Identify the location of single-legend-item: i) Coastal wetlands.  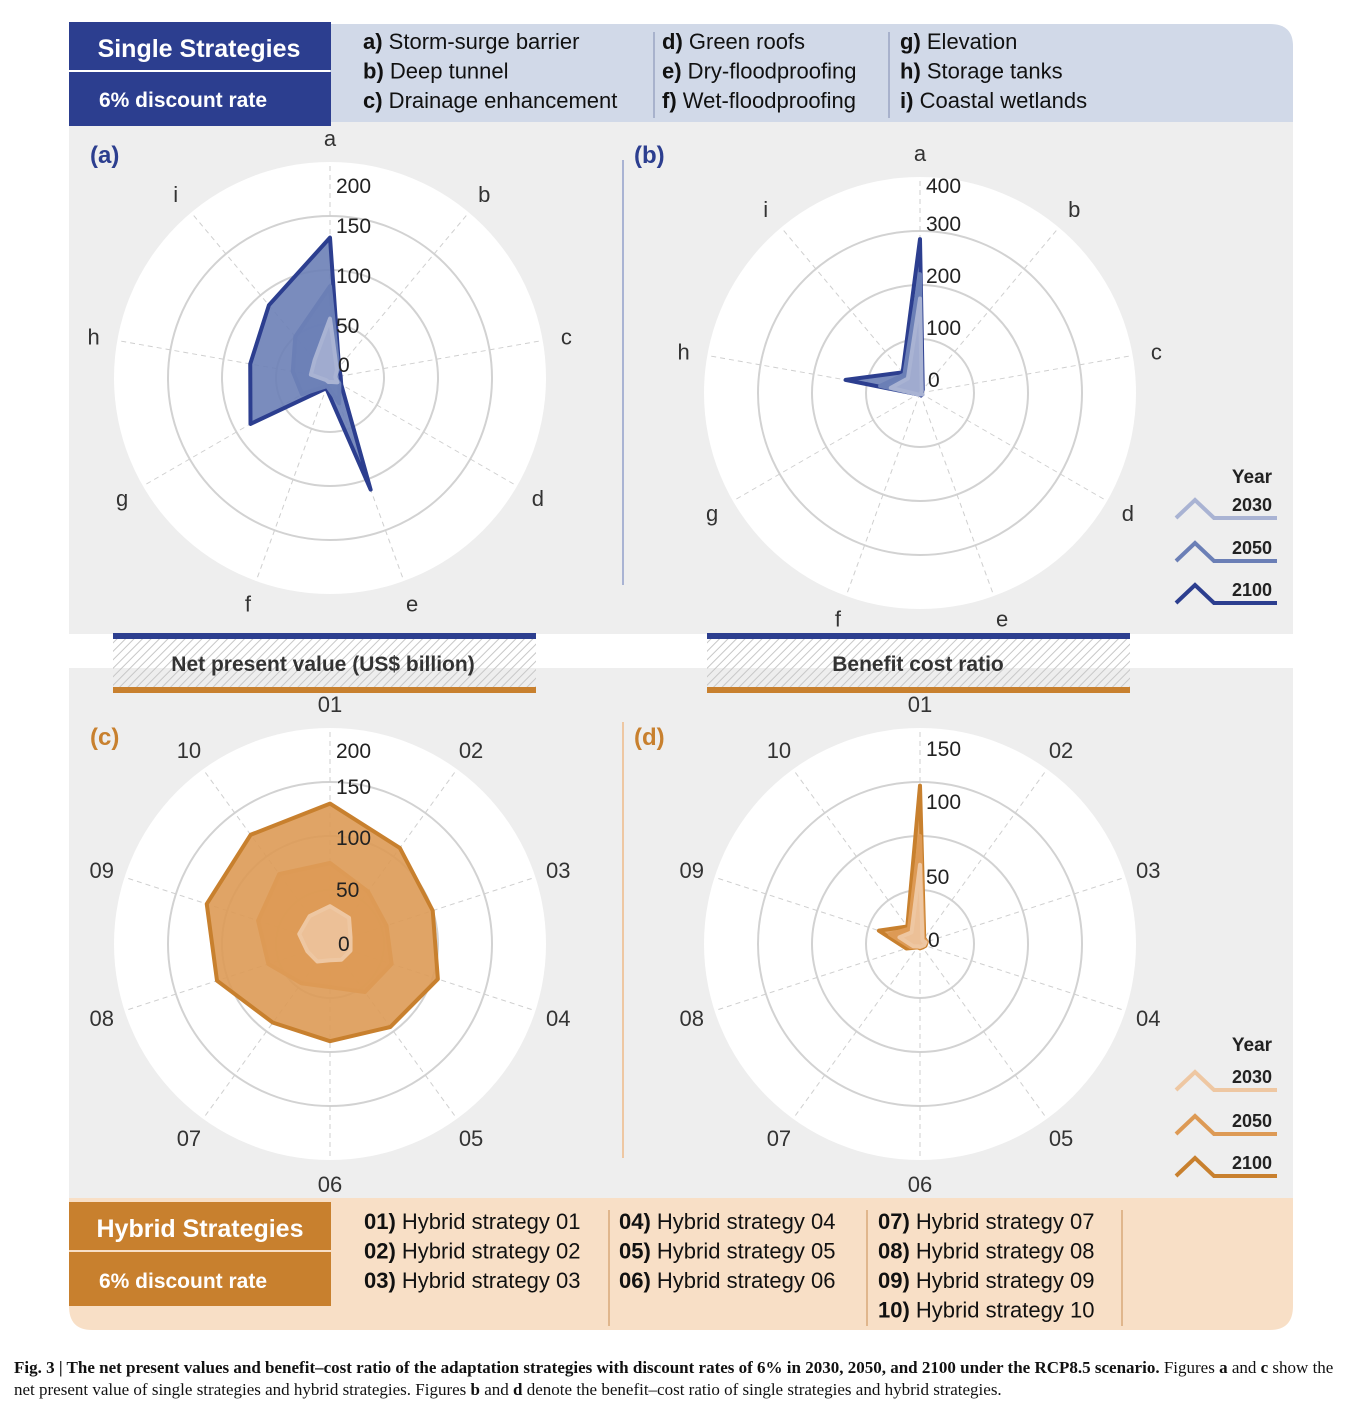
(993, 100).